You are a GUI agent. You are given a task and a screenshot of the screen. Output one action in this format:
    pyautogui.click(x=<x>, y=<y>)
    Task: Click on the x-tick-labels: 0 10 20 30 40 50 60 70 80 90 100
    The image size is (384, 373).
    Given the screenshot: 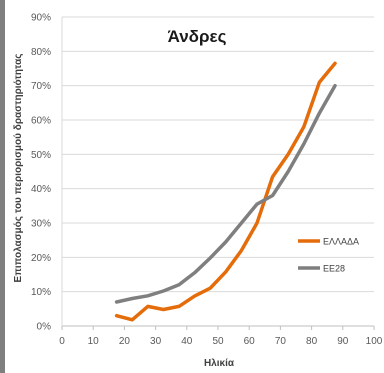 What is the action you would take?
    pyautogui.click(x=221, y=341)
    